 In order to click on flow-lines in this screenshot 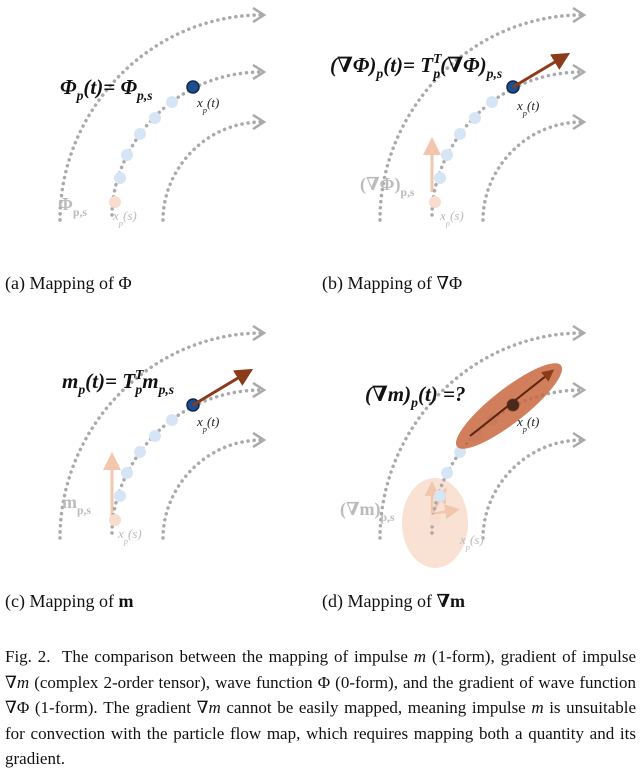, I will do `click(162, 114)`.